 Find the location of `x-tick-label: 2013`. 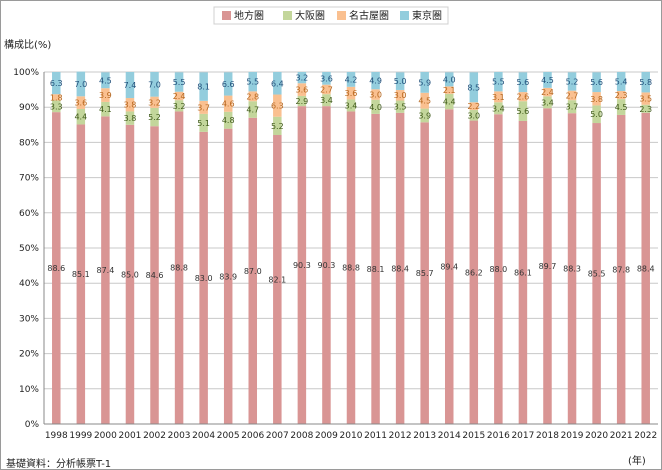

x-tick-label: 2013 is located at coordinates (424, 436).